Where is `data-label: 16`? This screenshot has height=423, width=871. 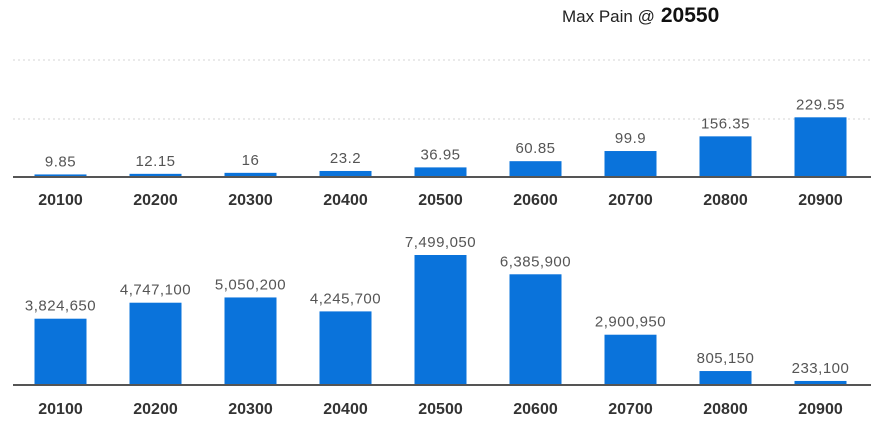 data-label: 16 is located at coordinates (251, 160).